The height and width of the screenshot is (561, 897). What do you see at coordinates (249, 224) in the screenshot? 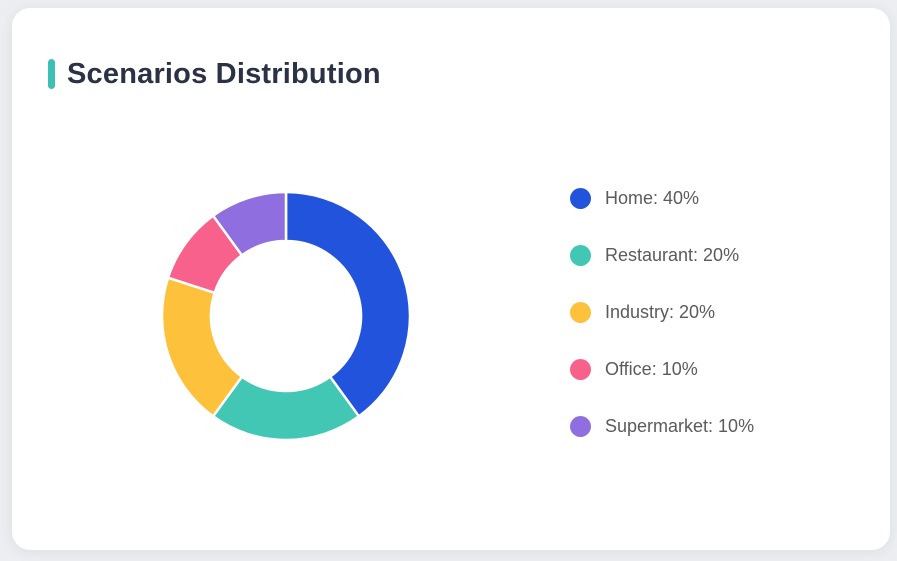
I see `donut-segment-supermarket` at bounding box center [249, 224].